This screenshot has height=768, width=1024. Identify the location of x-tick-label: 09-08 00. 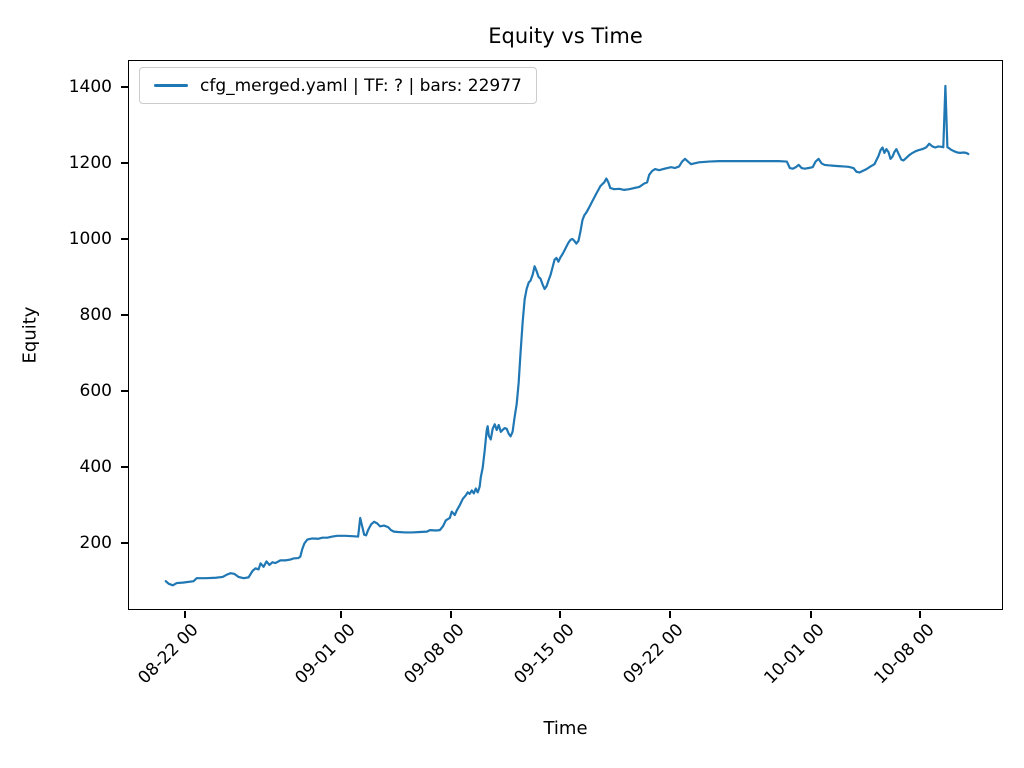
(434, 654).